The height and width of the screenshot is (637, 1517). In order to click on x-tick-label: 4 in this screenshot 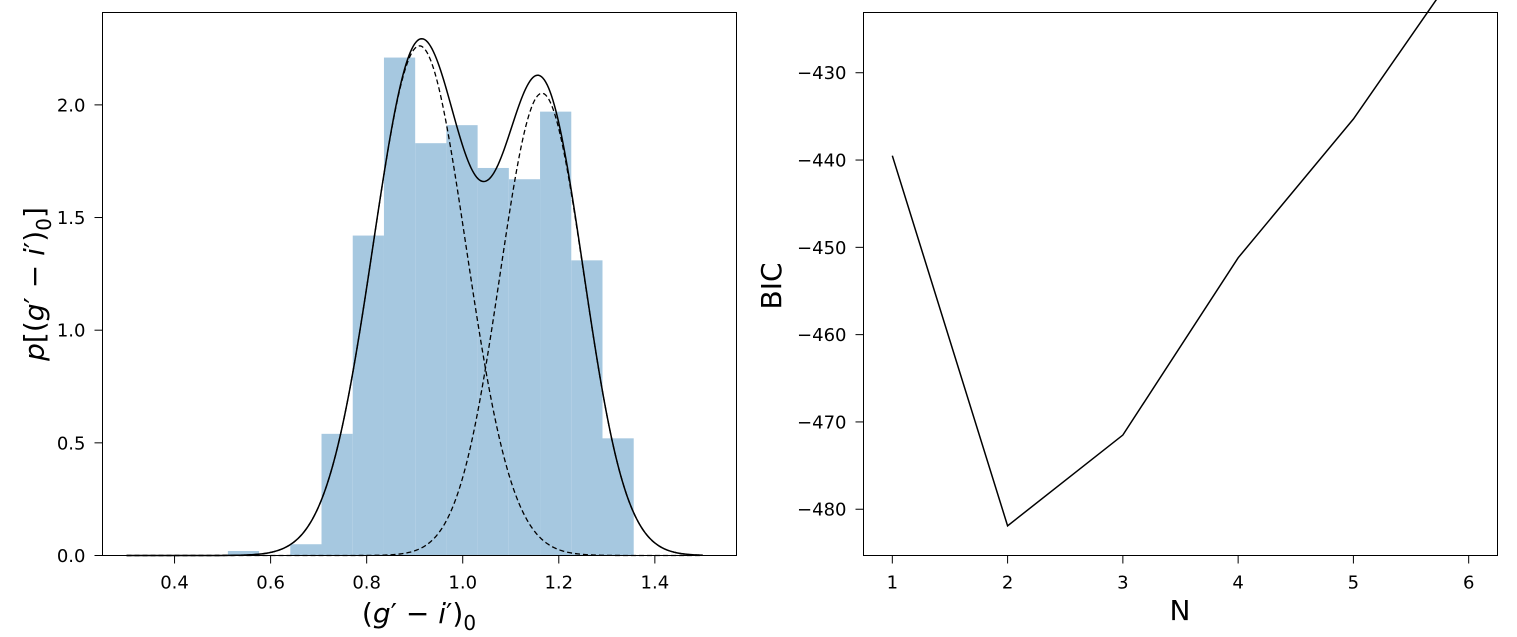, I will do `click(1237, 583)`.